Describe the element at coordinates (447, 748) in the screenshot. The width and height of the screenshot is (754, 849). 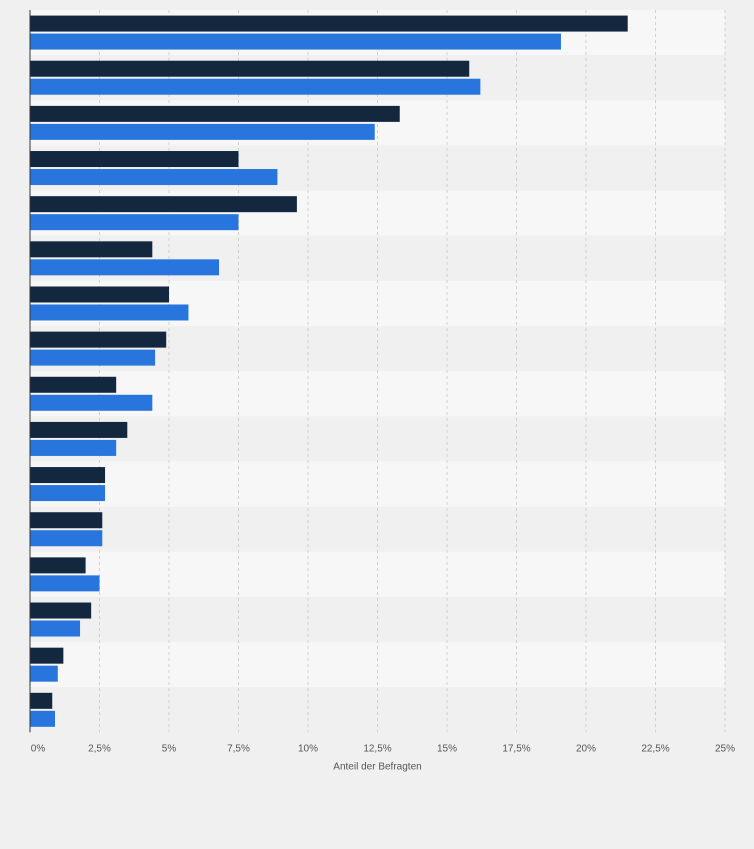
I see `x-tick-label: 15%` at that location.